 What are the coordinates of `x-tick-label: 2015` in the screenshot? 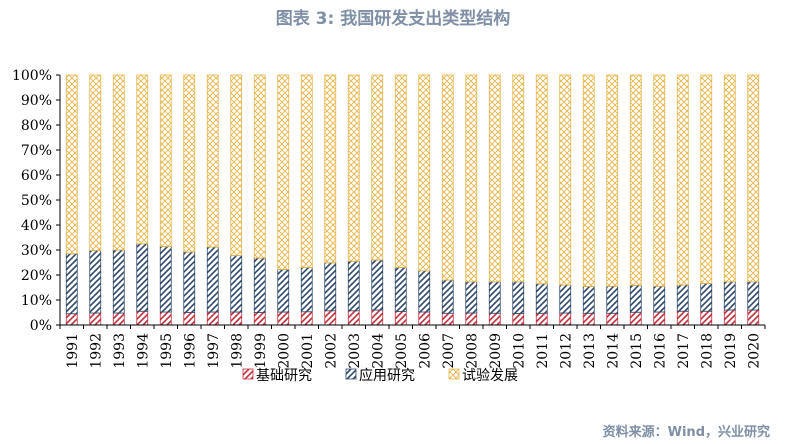 It's located at (637, 351).